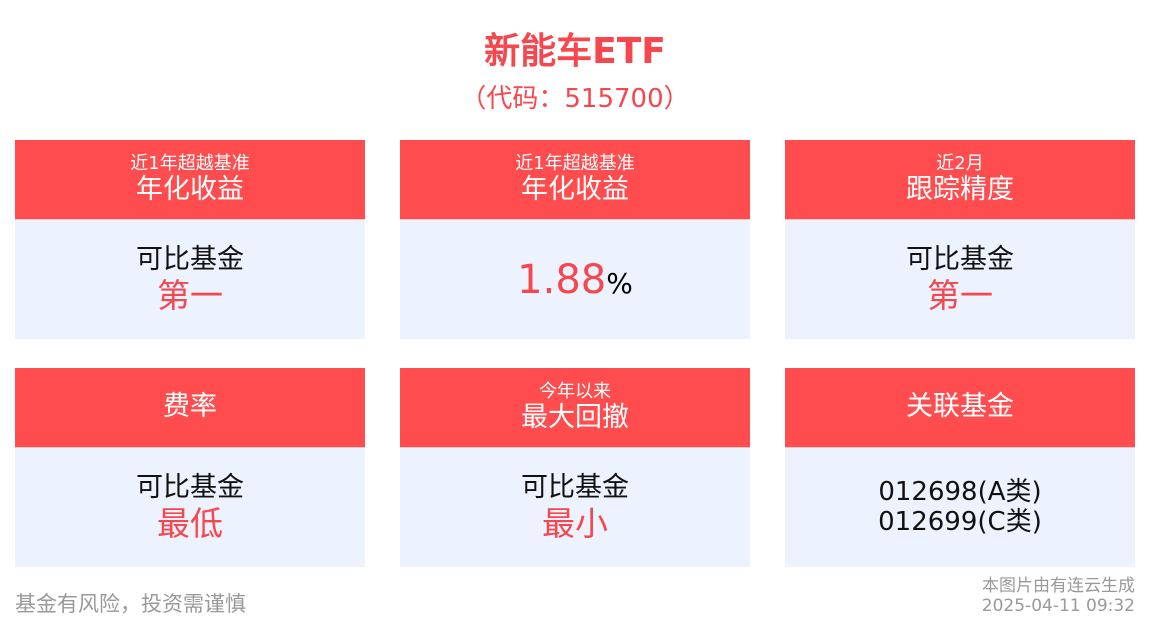 This screenshot has height=632, width=1150. I want to click on card-value: 最小, so click(575, 523).